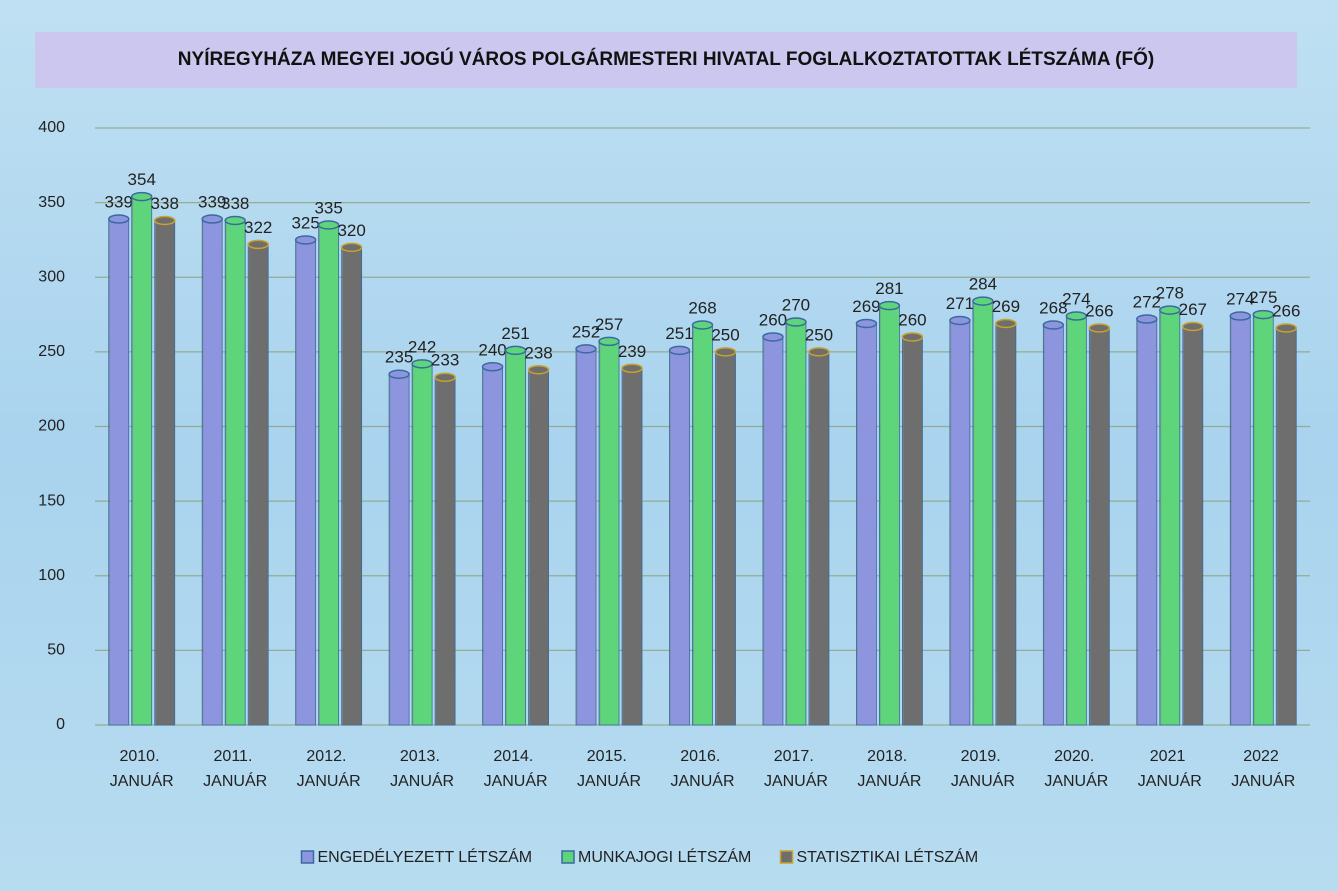  Describe the element at coordinates (51, 276) in the screenshot. I see `y-tick-label: 300` at that location.